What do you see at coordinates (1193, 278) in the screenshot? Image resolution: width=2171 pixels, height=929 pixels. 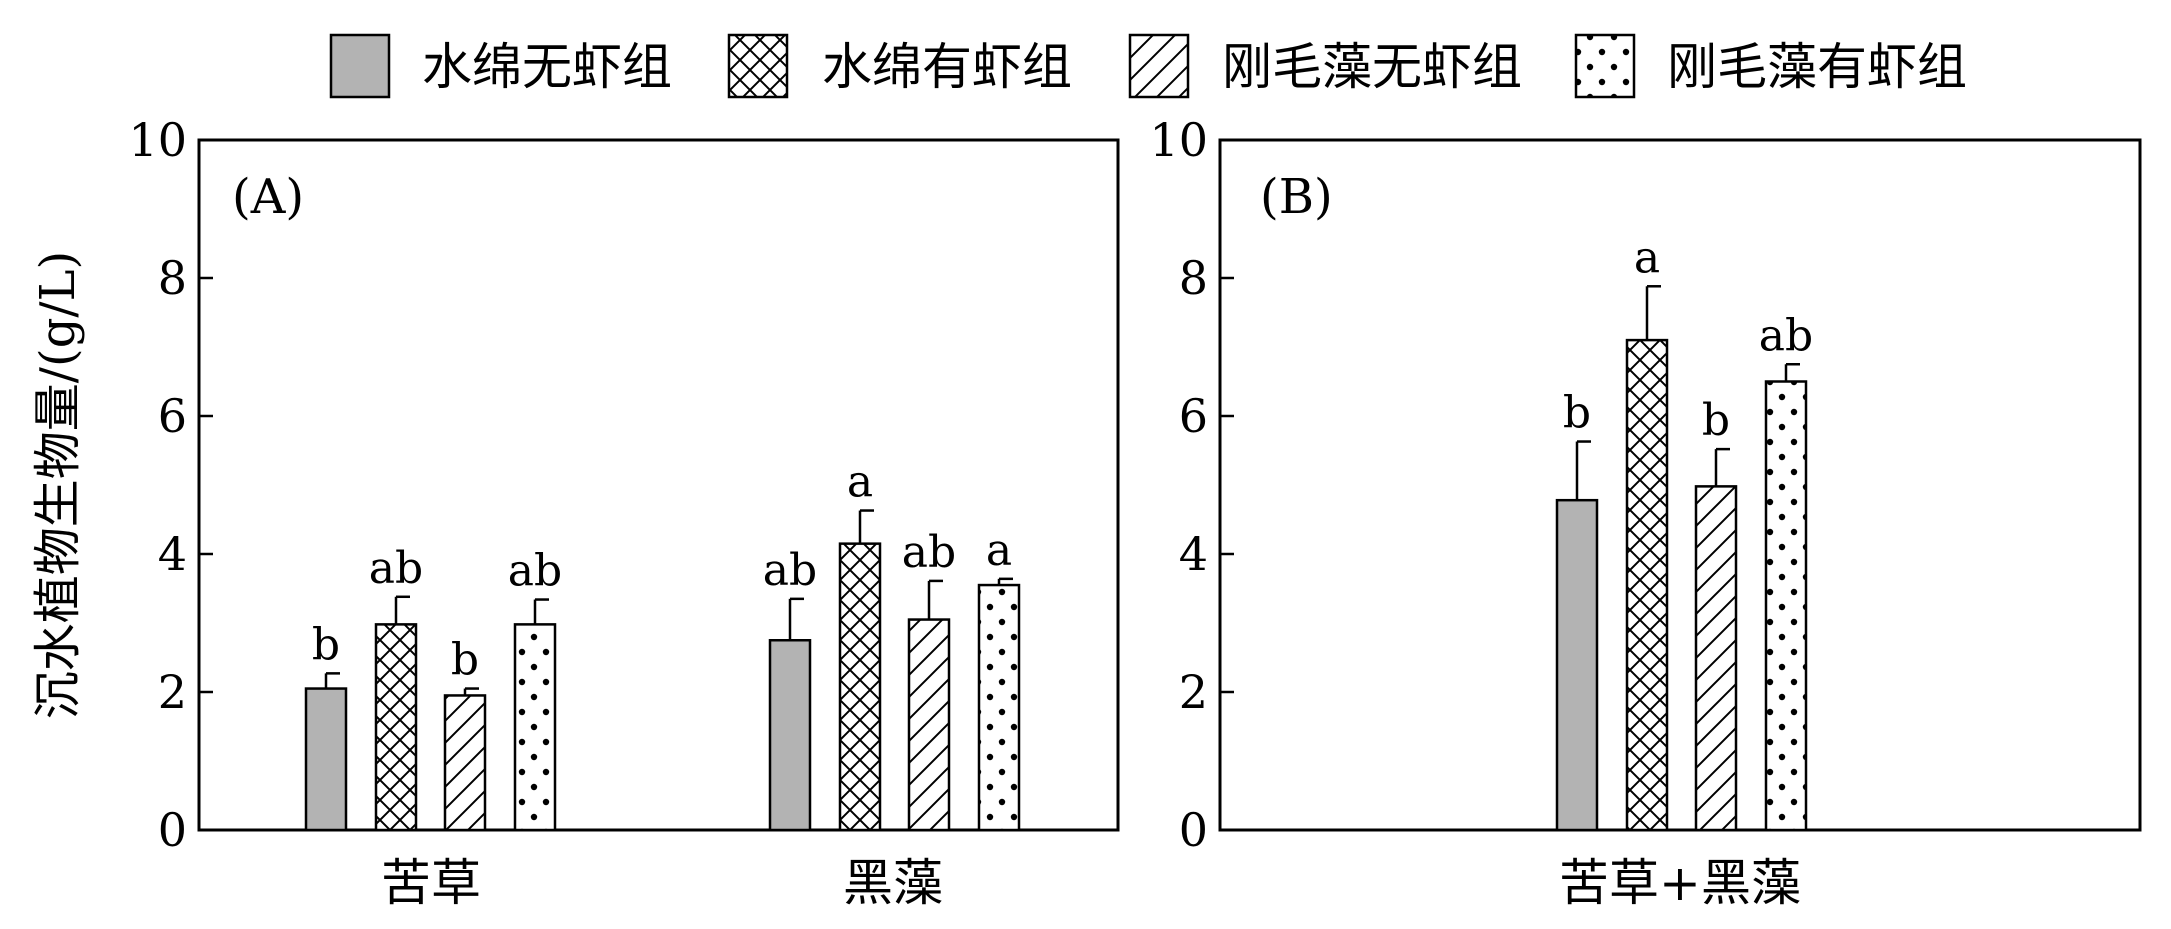 I see `y-tick-label-1-4: 8` at bounding box center [1193, 278].